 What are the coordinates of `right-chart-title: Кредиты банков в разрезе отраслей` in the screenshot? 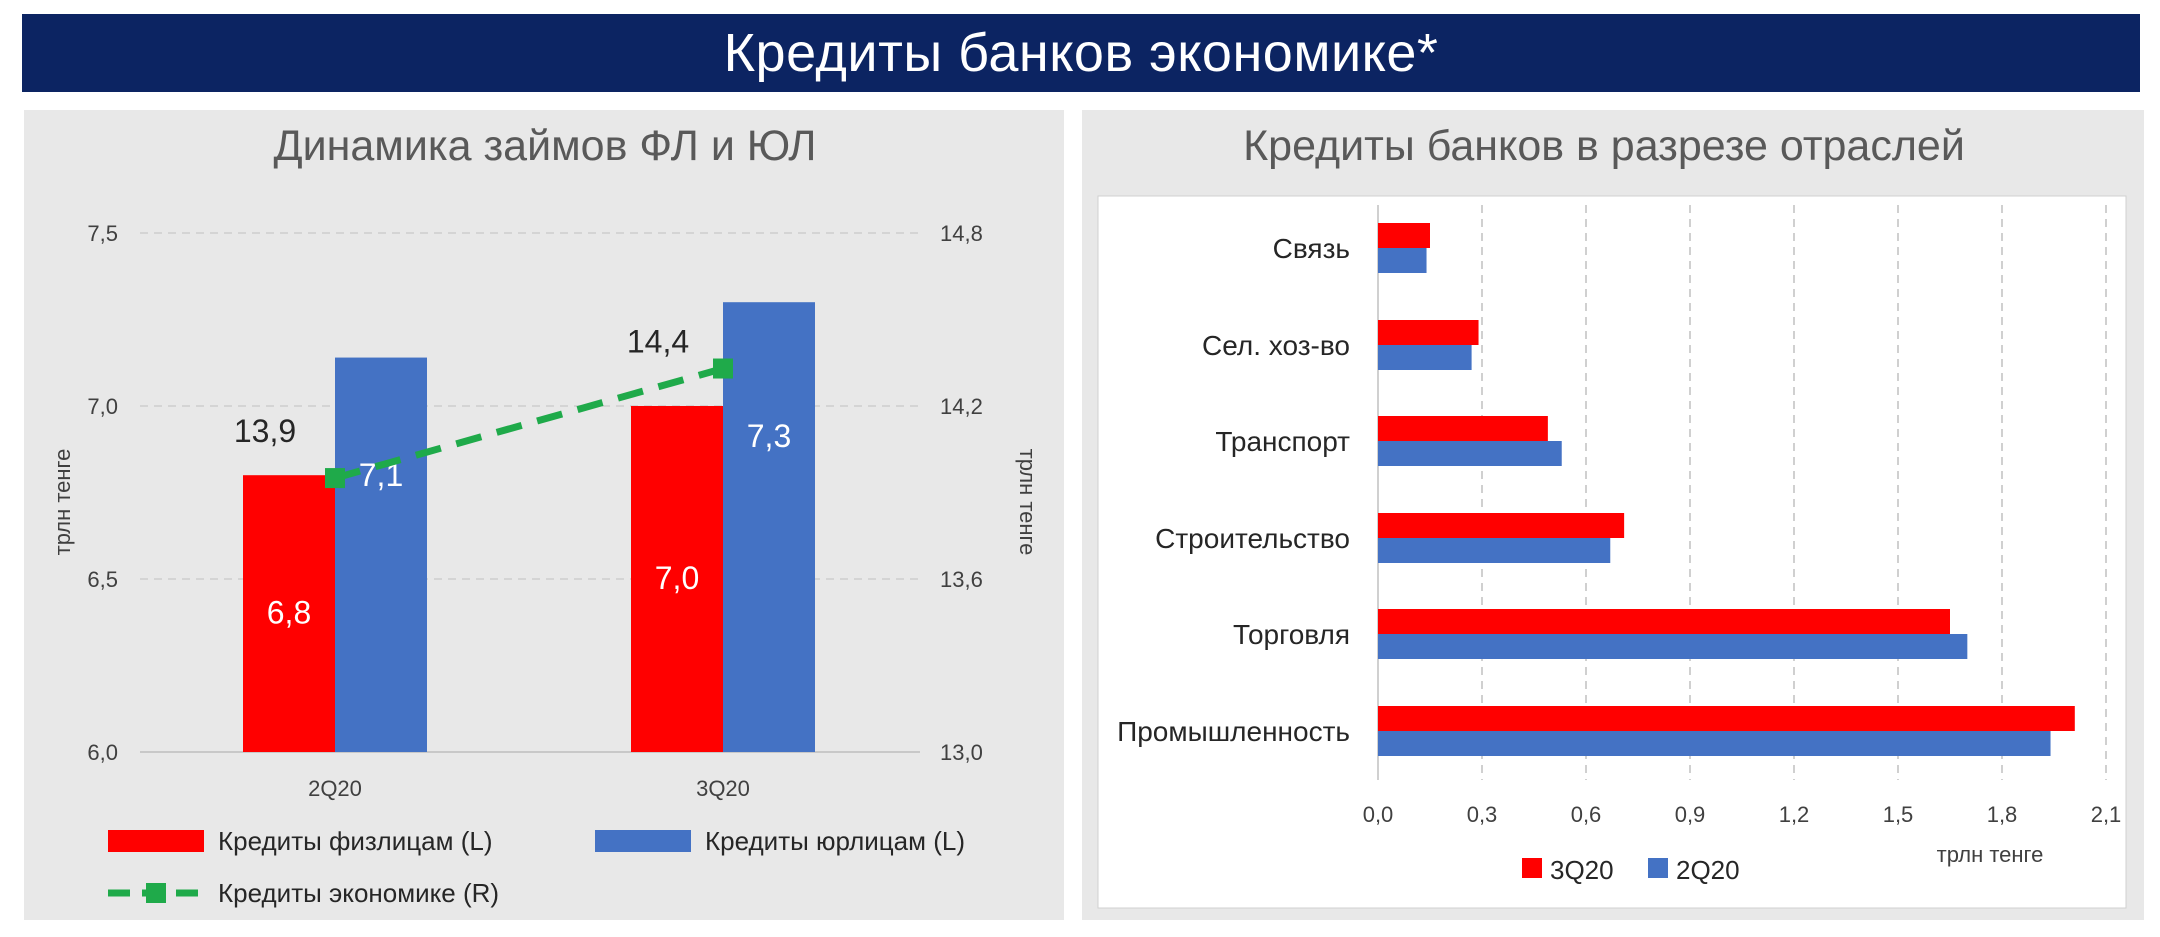 It's located at (1604, 146).